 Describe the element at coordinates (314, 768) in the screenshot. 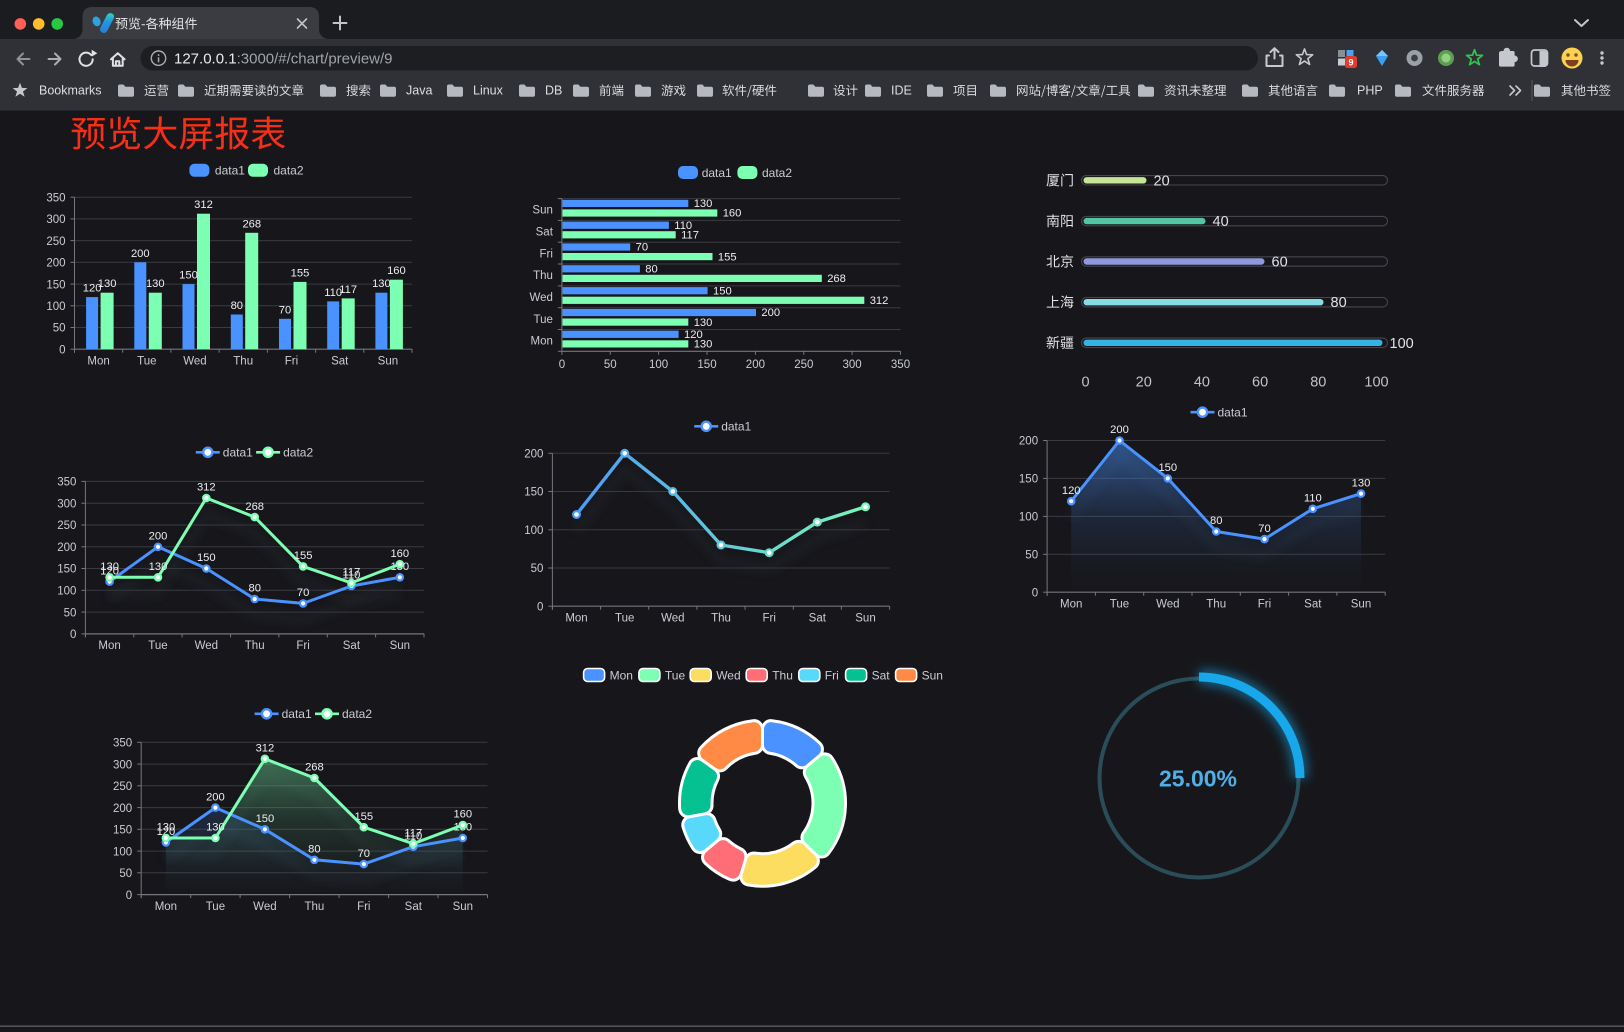

I see `svg-text: 268` at that location.